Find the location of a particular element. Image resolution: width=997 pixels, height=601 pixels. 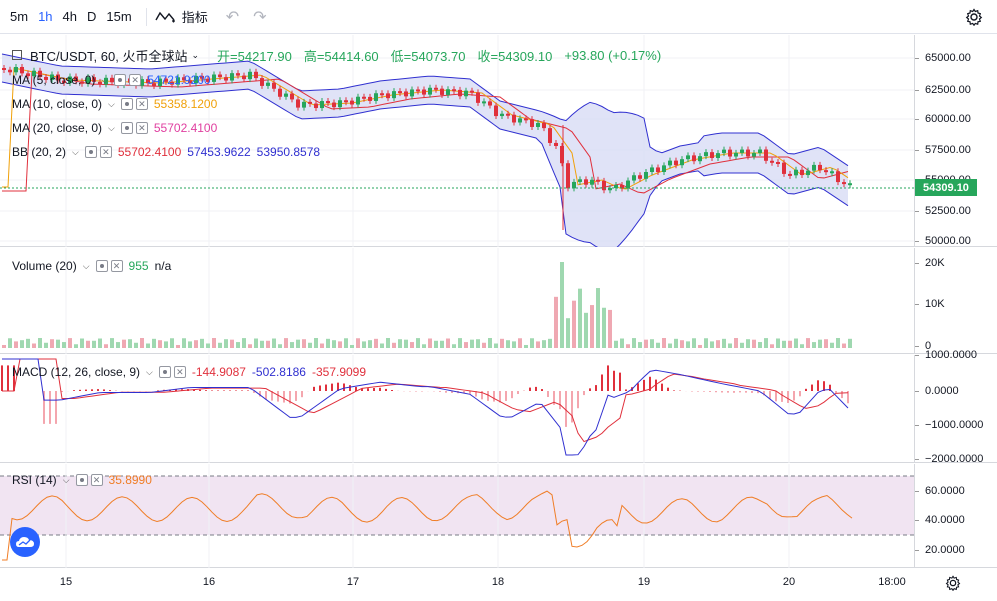

timeframe-1h: 1h is located at coordinates (45, 16).